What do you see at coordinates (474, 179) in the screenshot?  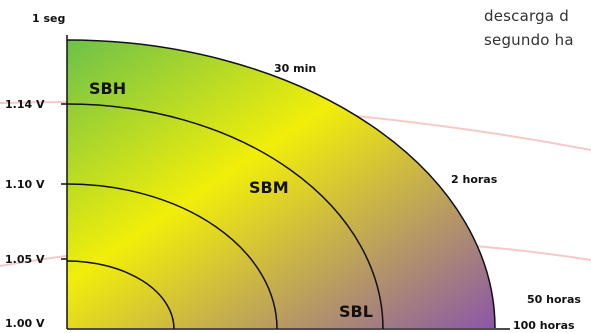 I see `time-label-2horas: 2 horas` at bounding box center [474, 179].